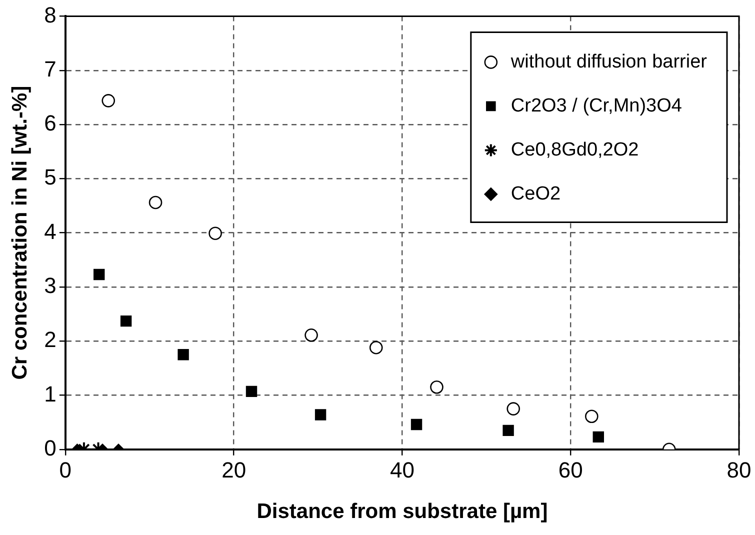 Image resolution: width=755 pixels, height=535 pixels. Describe the element at coordinates (50, 231) in the screenshot. I see `y-tick-label: 4` at that location.